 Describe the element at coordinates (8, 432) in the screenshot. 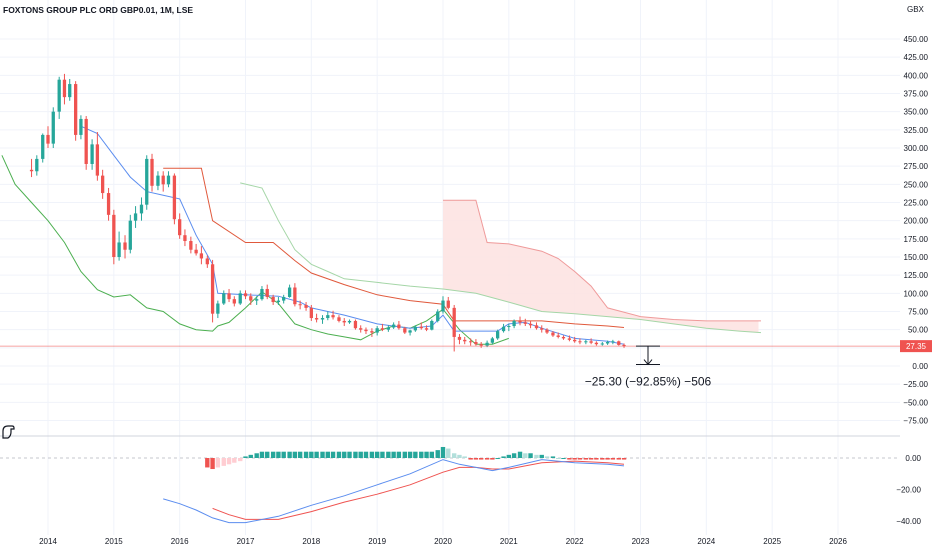

I see `dinosaur-icon` at that location.